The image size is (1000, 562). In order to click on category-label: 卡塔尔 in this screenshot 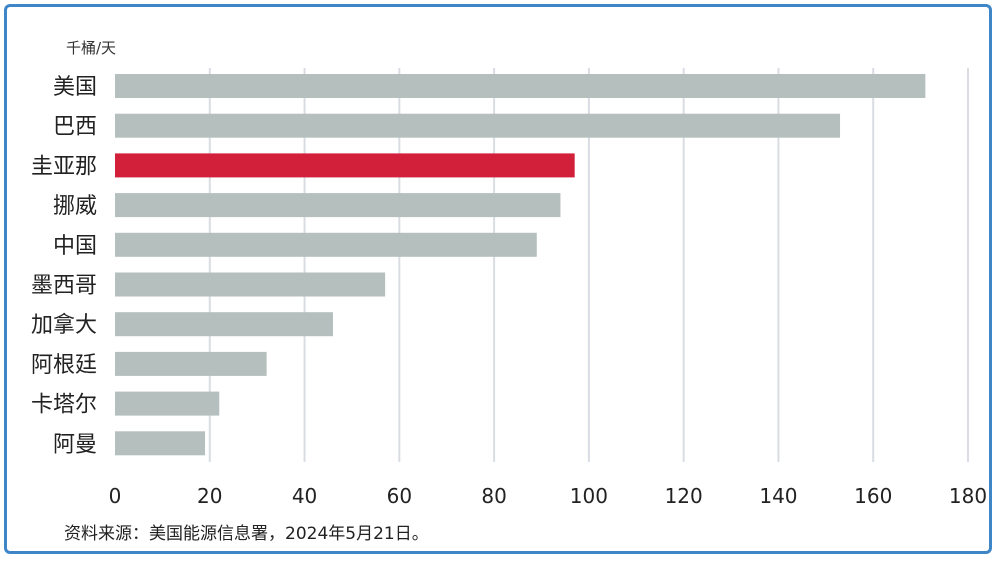, I will do `click(64, 405)`.